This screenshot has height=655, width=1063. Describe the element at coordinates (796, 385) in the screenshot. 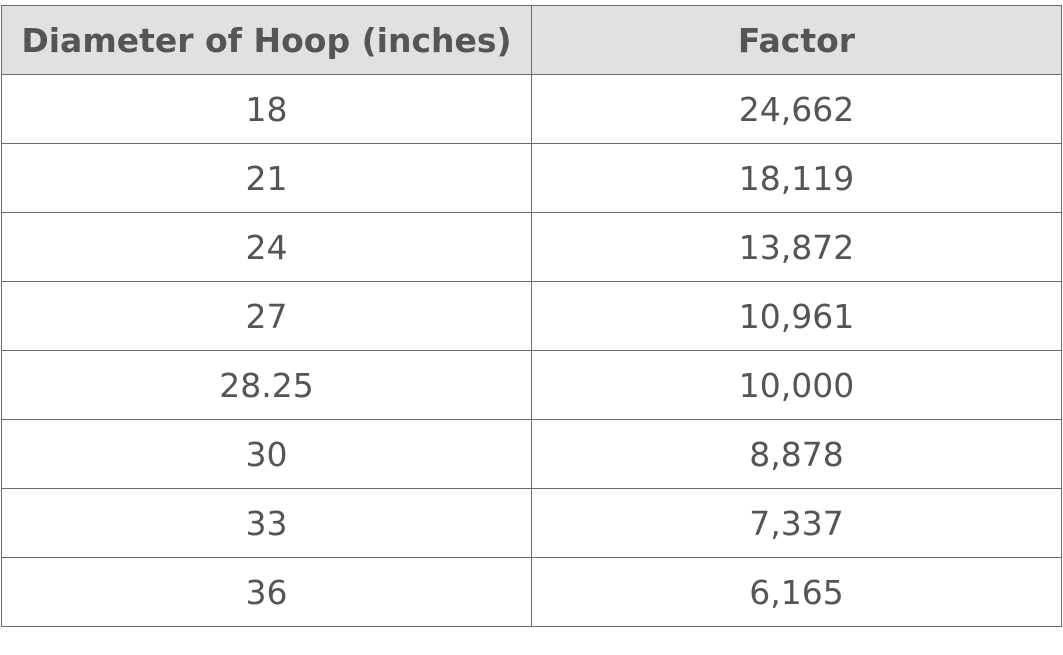

I see `table-cell: 10,000` at that location.